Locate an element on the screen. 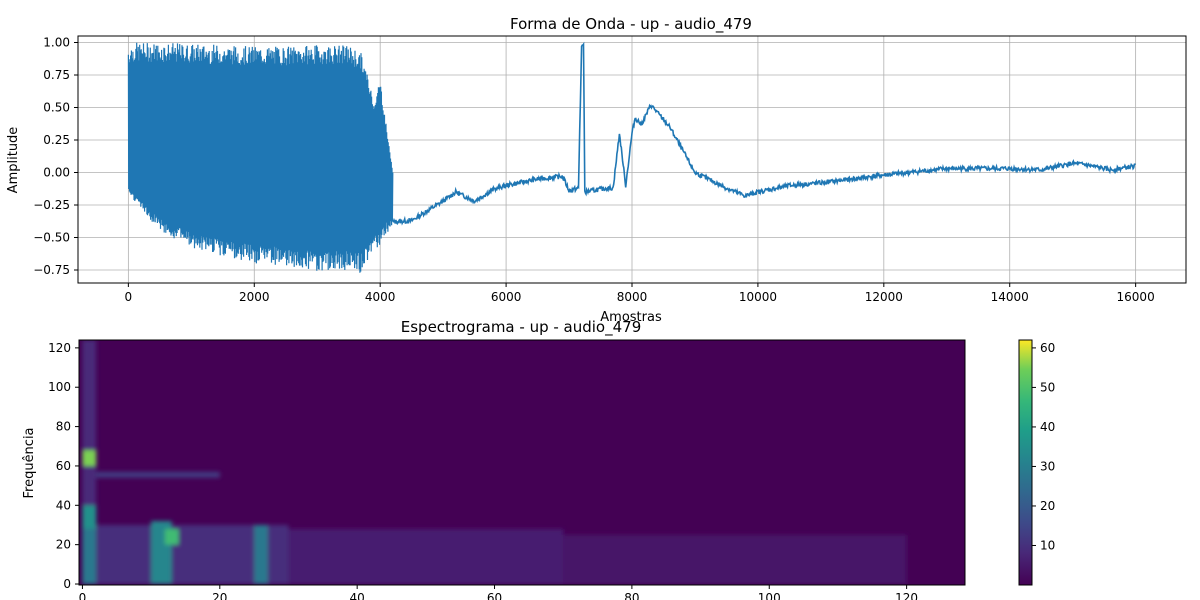 This screenshot has height=600, width=1200. waveform-dense-segment is located at coordinates (260, 157).